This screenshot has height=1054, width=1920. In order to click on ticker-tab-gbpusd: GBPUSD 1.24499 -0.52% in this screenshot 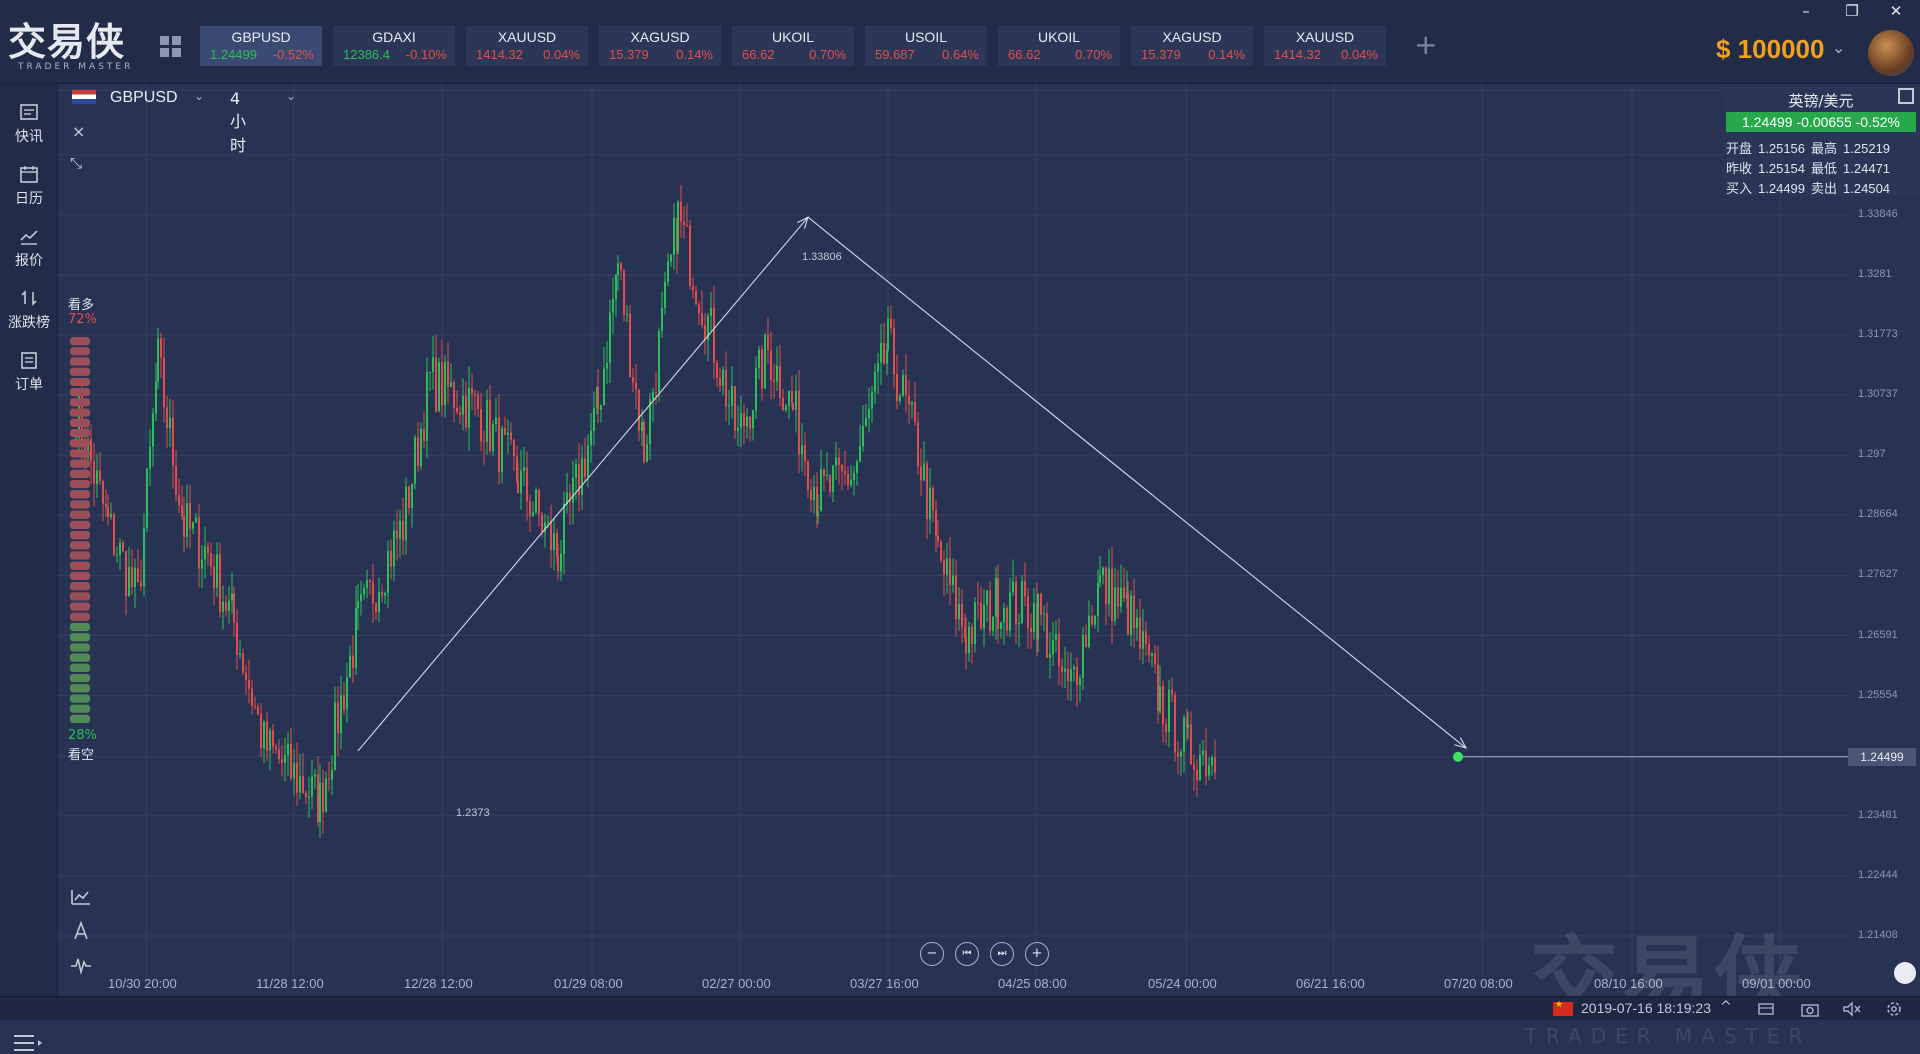, I will do `click(261, 46)`.